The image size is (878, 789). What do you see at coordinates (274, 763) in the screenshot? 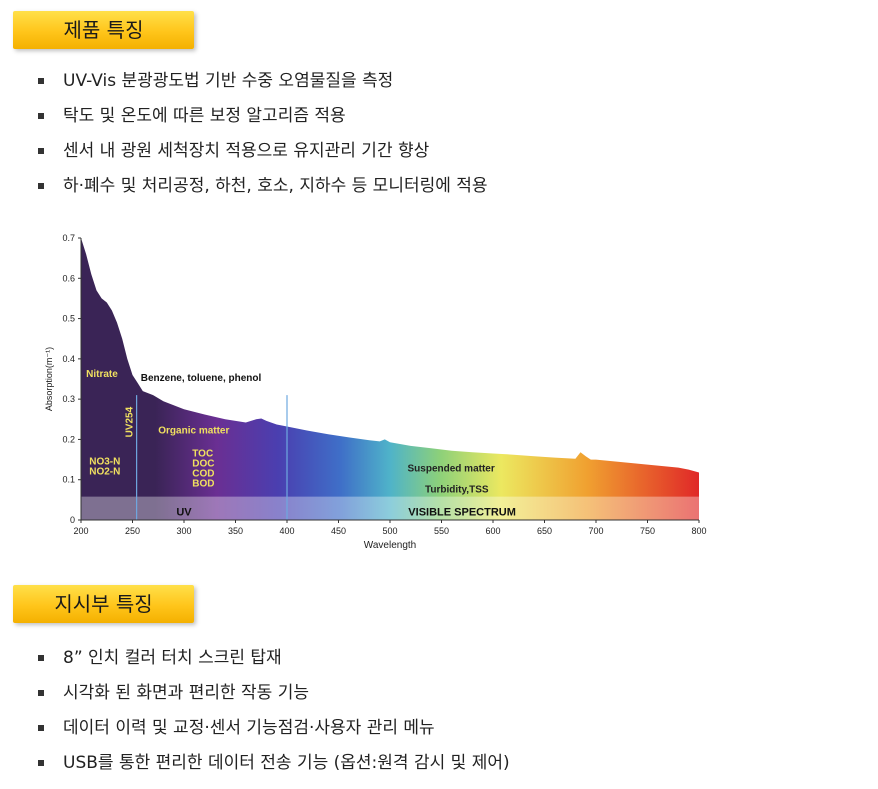
I see `list-item: USB를 통한 편리한 데이터 전송 기능 (옵션:원격 감시 및 제어)` at bounding box center [274, 763].